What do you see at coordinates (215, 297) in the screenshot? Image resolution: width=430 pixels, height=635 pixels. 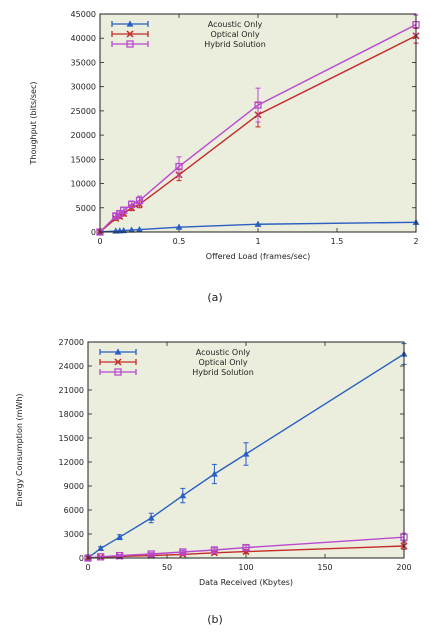 I see `caption-a: (a)` at bounding box center [215, 297].